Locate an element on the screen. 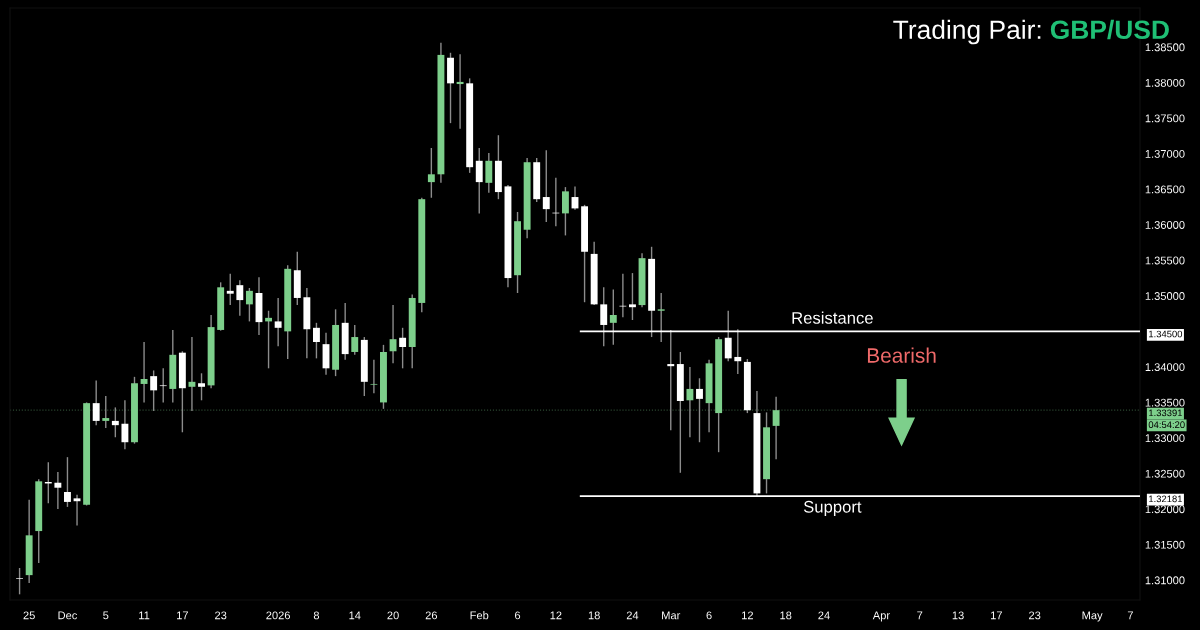 This screenshot has height=630, width=1200. y-tick-label: 1.32000 is located at coordinates (1165, 509).